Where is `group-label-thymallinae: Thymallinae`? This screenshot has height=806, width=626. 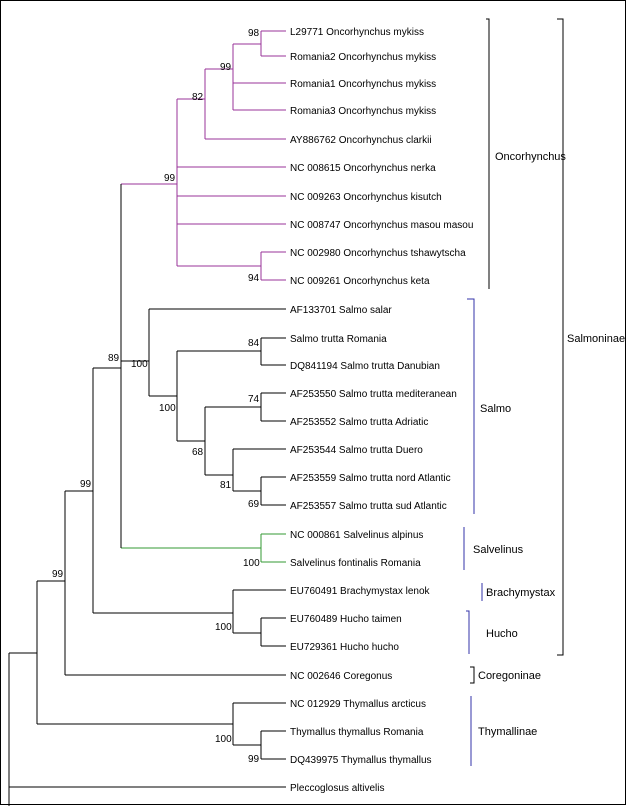
group-label-thymallinae: Thymallinae is located at coordinates (507, 732).